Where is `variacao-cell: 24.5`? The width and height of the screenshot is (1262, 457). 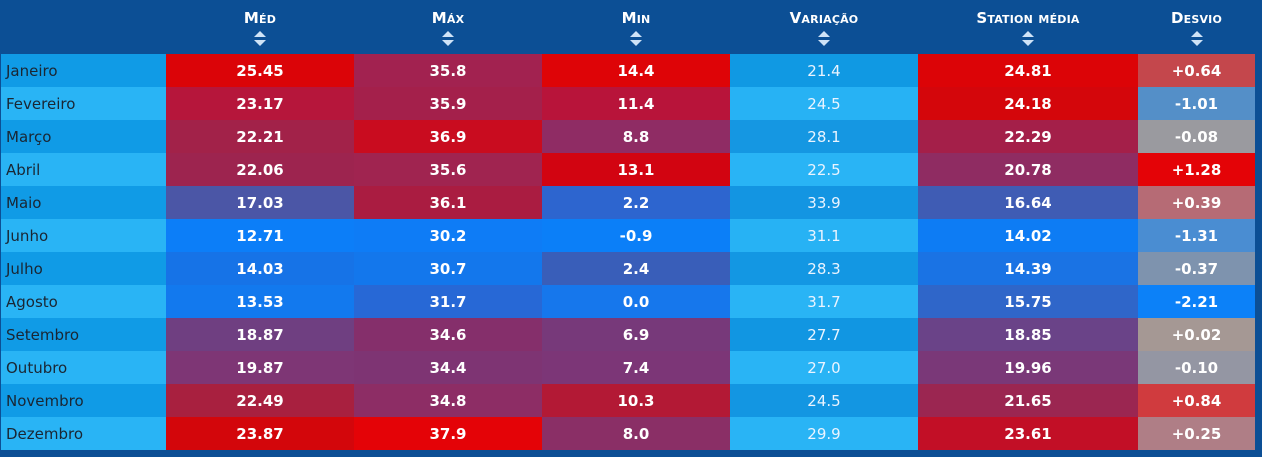
variacao-cell: 24.5 is located at coordinates (824, 400).